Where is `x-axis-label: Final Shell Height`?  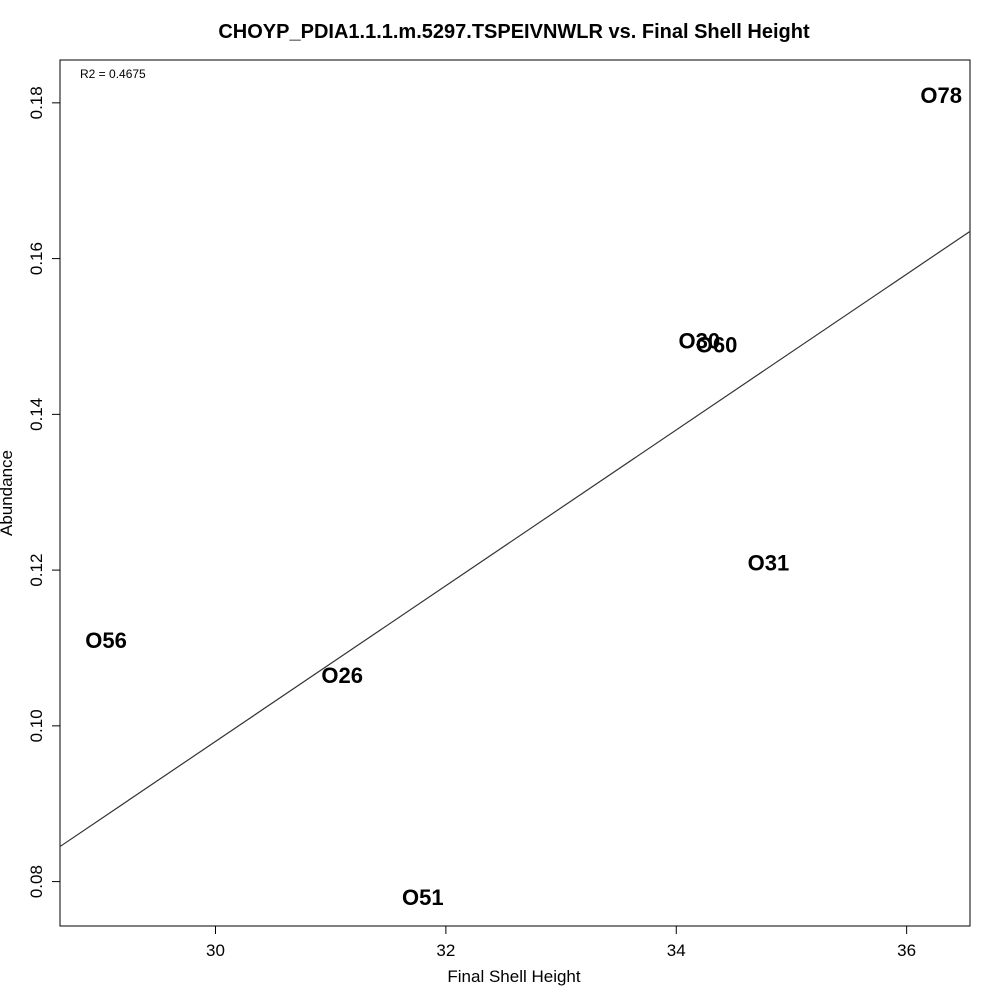
x-axis-label: Final Shell Height is located at coordinates (514, 976).